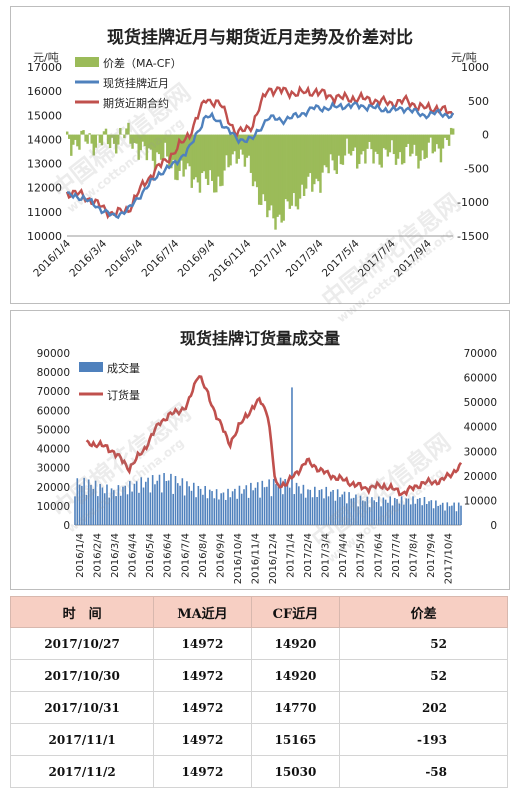 This screenshot has width=525, height=788. What do you see at coordinates (44, 115) in the screenshot?
I see `y-left-tick-label: 15000` at bounding box center [44, 115].